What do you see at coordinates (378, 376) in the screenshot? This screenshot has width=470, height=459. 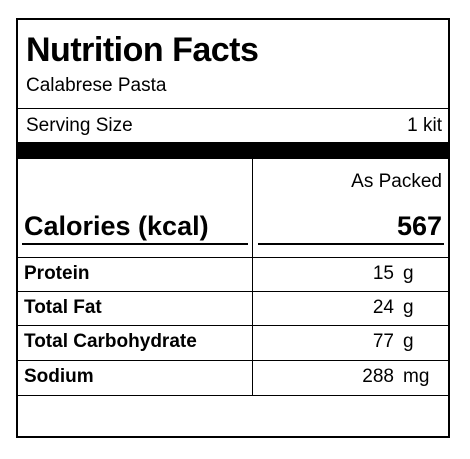 I see `nutrient-amount-sodium: 288` at bounding box center [378, 376].